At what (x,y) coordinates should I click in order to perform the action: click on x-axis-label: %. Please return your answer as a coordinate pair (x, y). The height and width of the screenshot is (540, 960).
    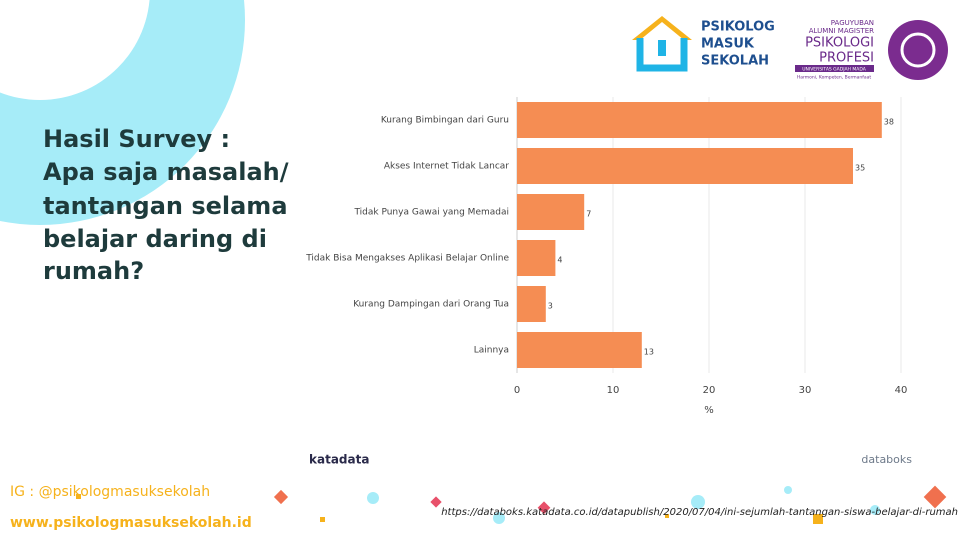
    Looking at the image, I should click on (709, 410).